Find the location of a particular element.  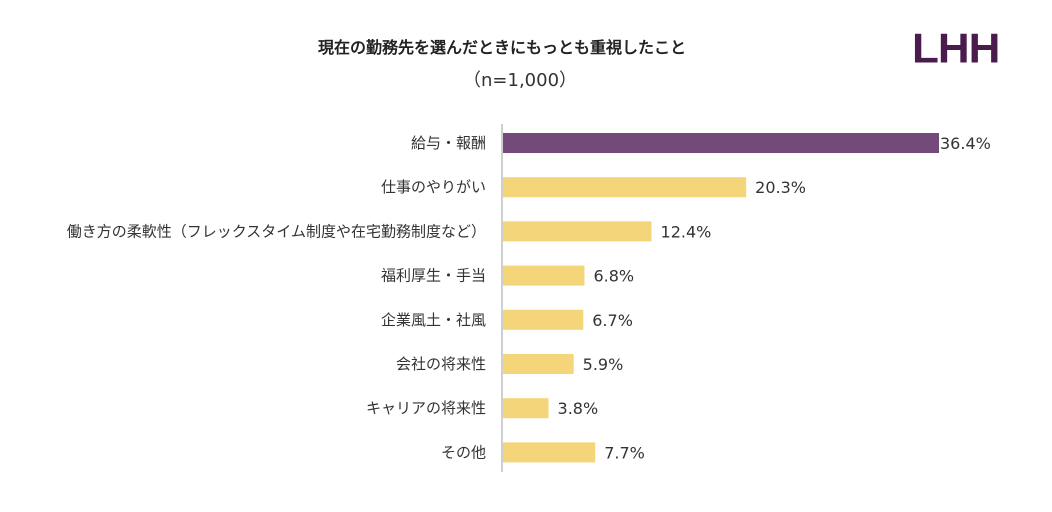

data-label: 6.7% is located at coordinates (612, 320).